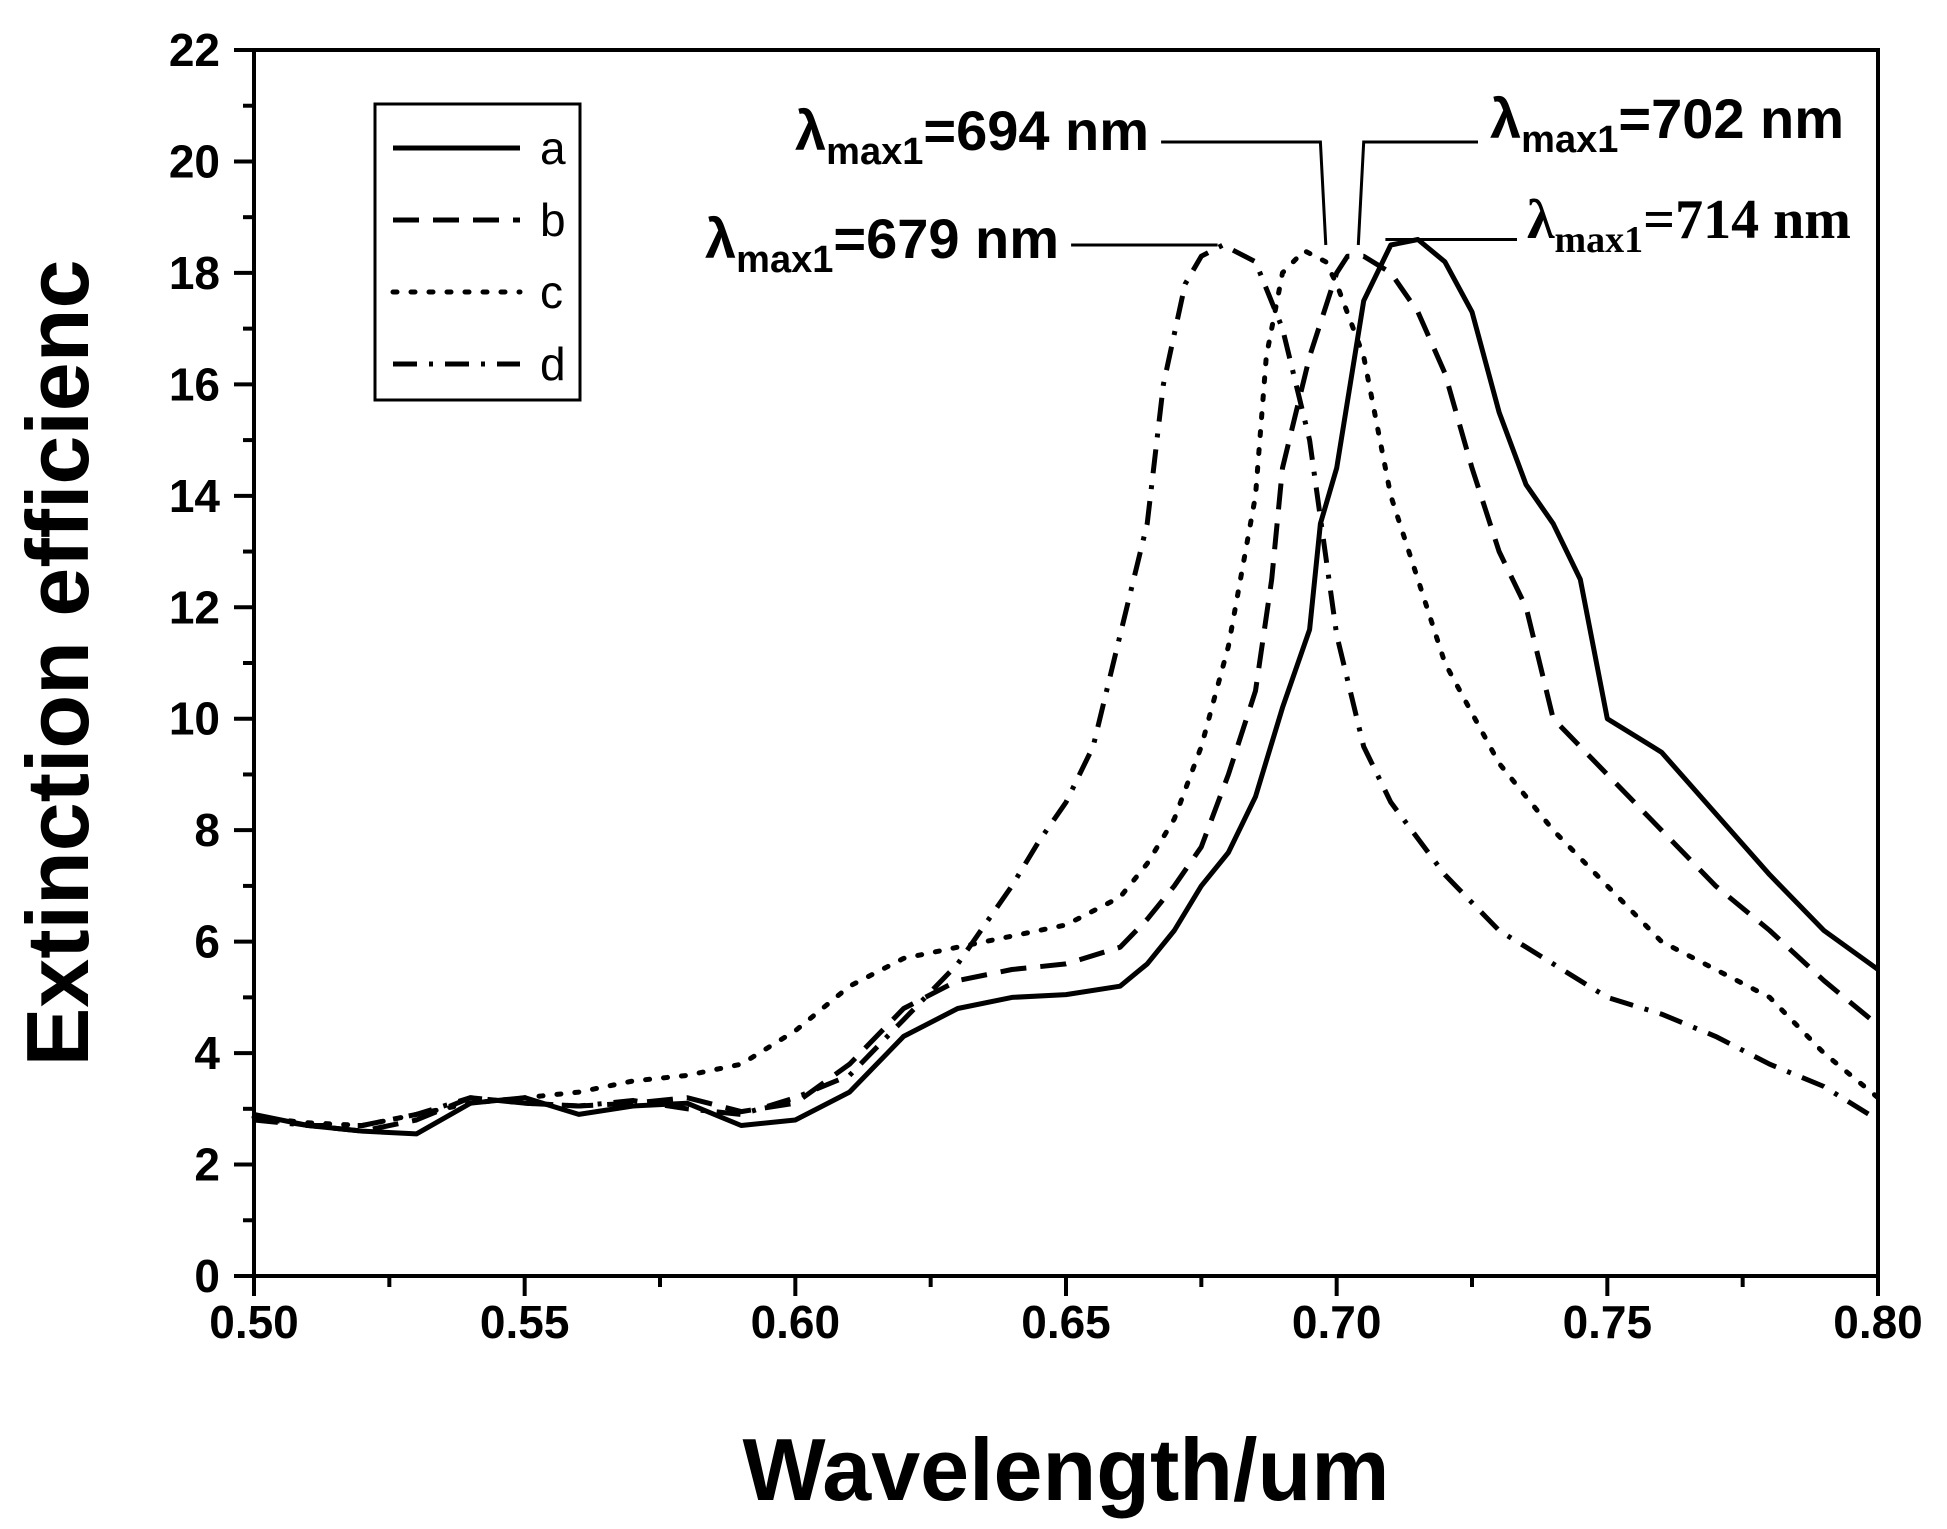 This screenshot has height=1529, width=1947. I want to click on y-tick-label: 8, so click(207, 830).